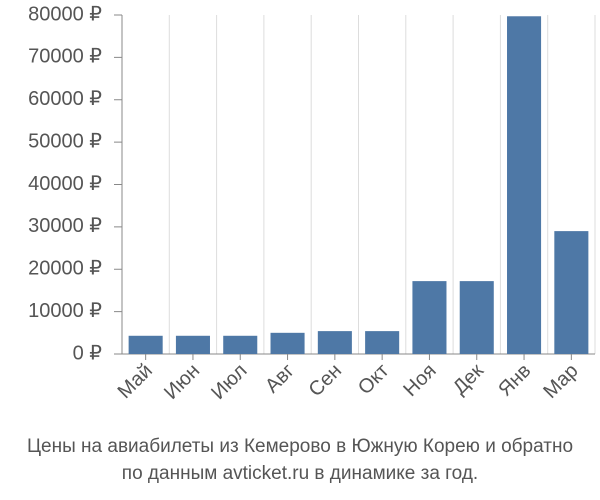 Image resolution: width=600 pixels, height=500 pixels. What do you see at coordinates (65, 57) in the screenshot?
I see `y-tick-label: 70000 ₽` at bounding box center [65, 57].